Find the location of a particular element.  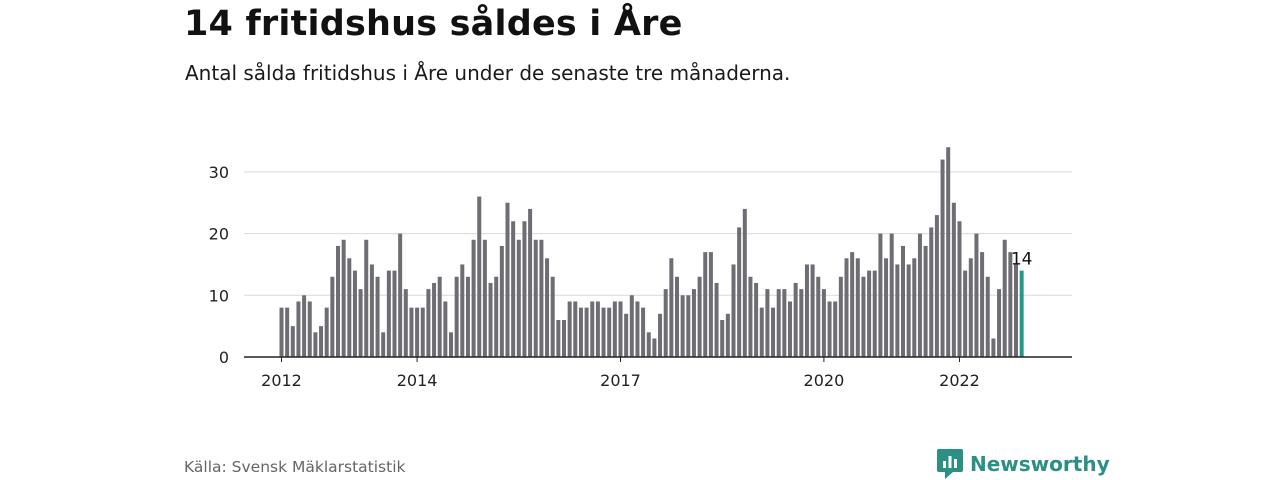

brand: Newsworthy is located at coordinates (1023, 464).